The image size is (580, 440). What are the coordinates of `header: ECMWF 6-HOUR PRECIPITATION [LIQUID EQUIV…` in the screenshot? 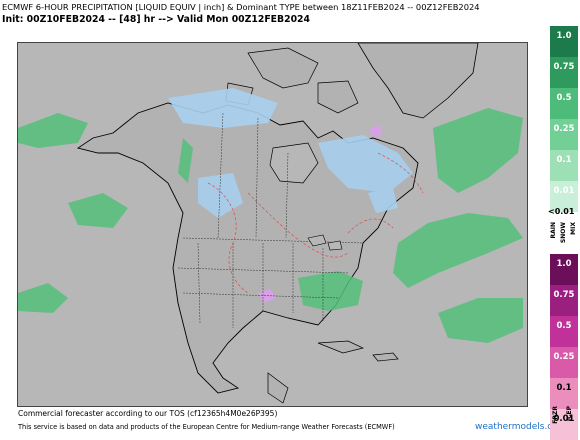 It's located at (270, 20).